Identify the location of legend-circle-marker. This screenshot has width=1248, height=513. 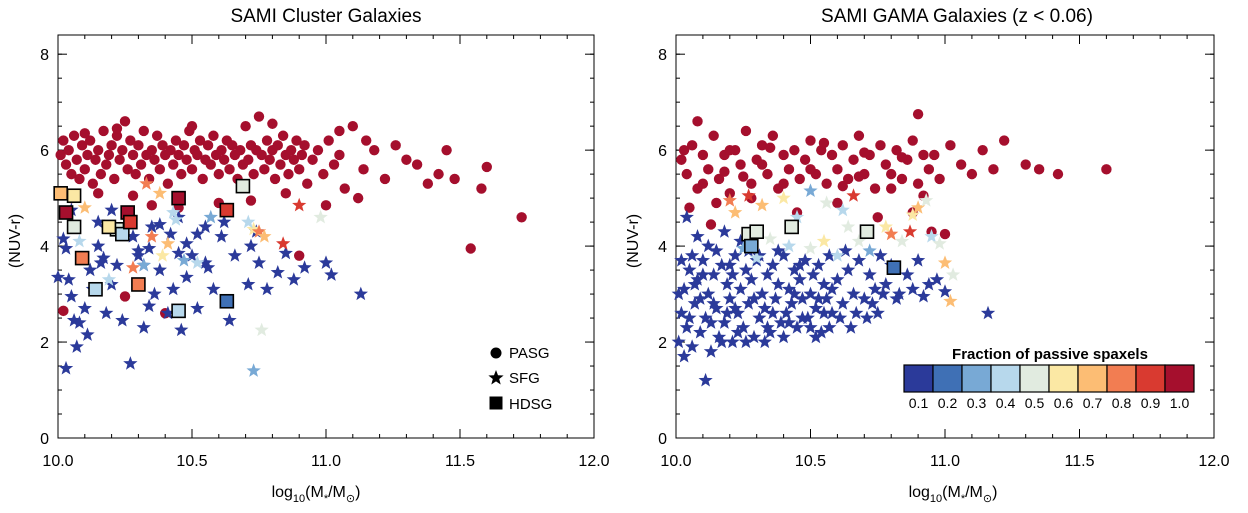
(496, 353).